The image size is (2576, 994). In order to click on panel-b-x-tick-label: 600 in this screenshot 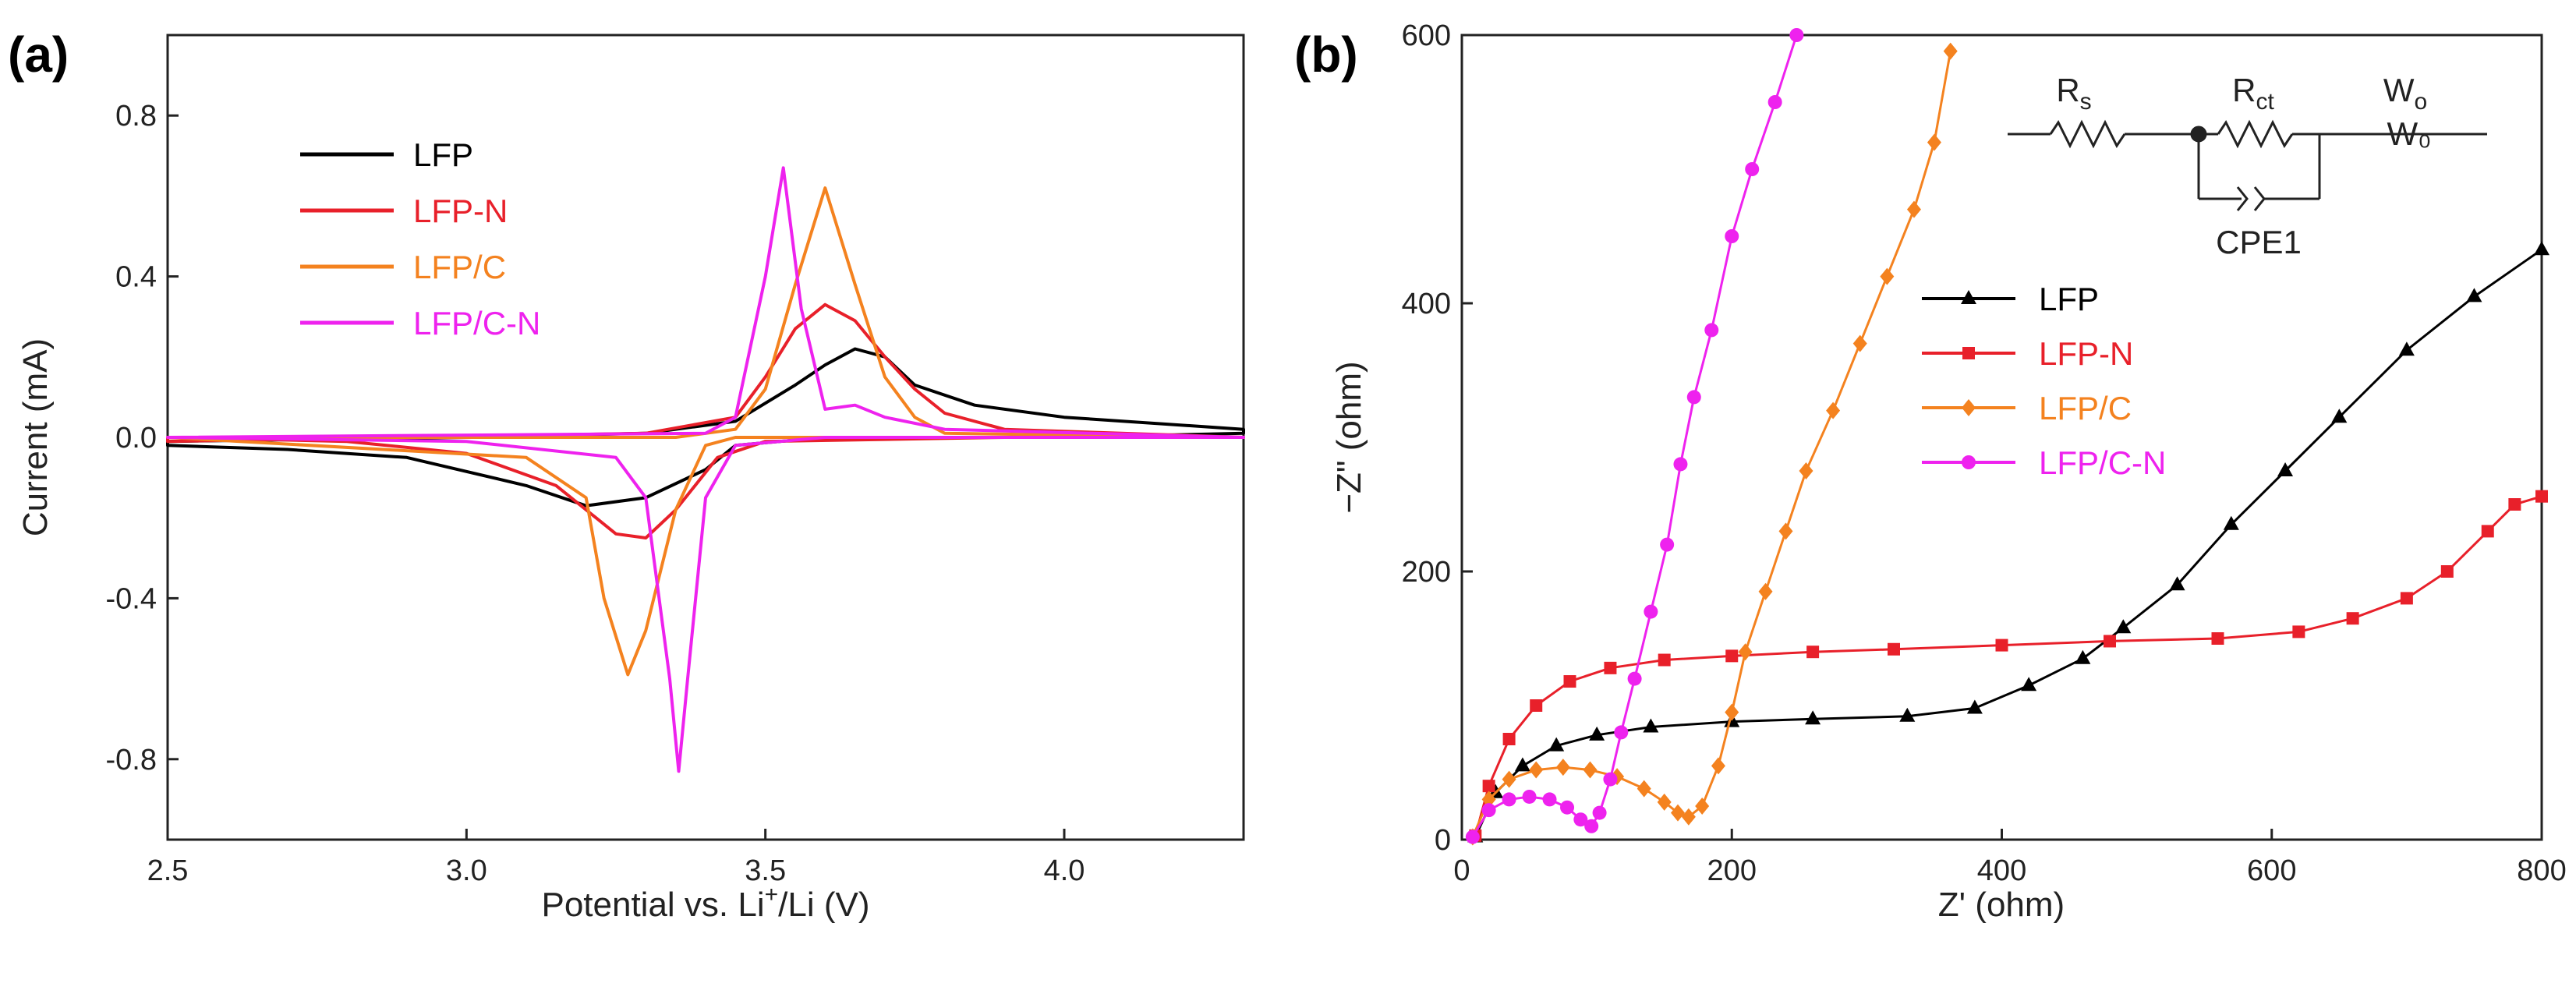, I will do `click(2271, 870)`.